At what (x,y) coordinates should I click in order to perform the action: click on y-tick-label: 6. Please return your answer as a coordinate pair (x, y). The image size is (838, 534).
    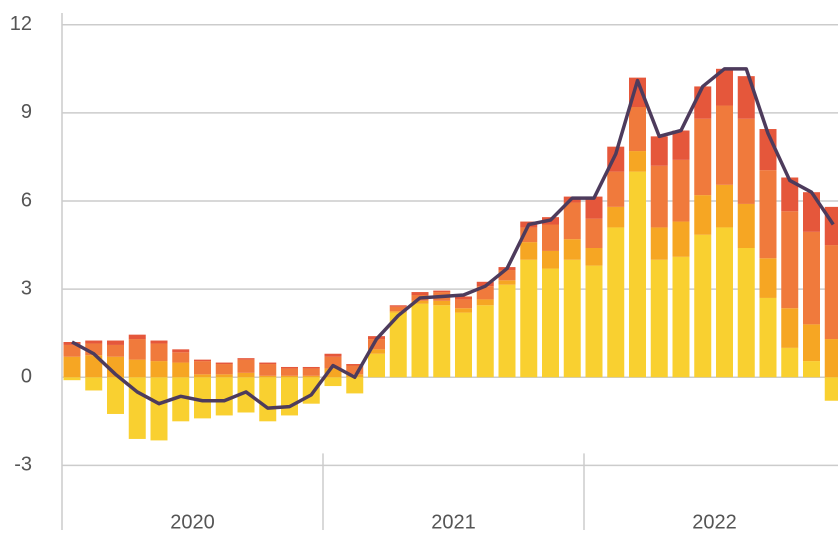
    Looking at the image, I should click on (26, 200).